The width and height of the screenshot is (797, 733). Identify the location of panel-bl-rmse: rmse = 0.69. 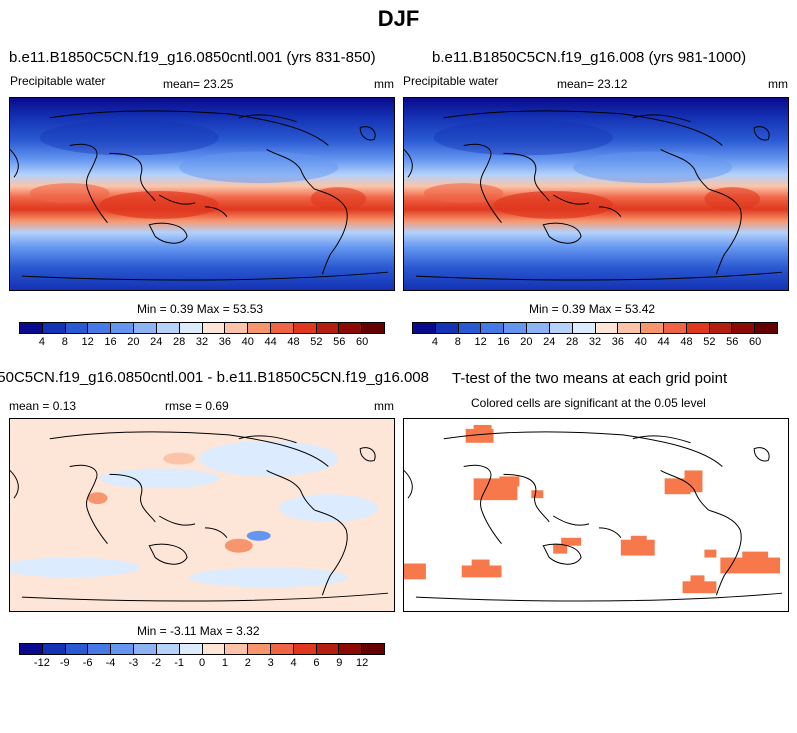
(197, 406).